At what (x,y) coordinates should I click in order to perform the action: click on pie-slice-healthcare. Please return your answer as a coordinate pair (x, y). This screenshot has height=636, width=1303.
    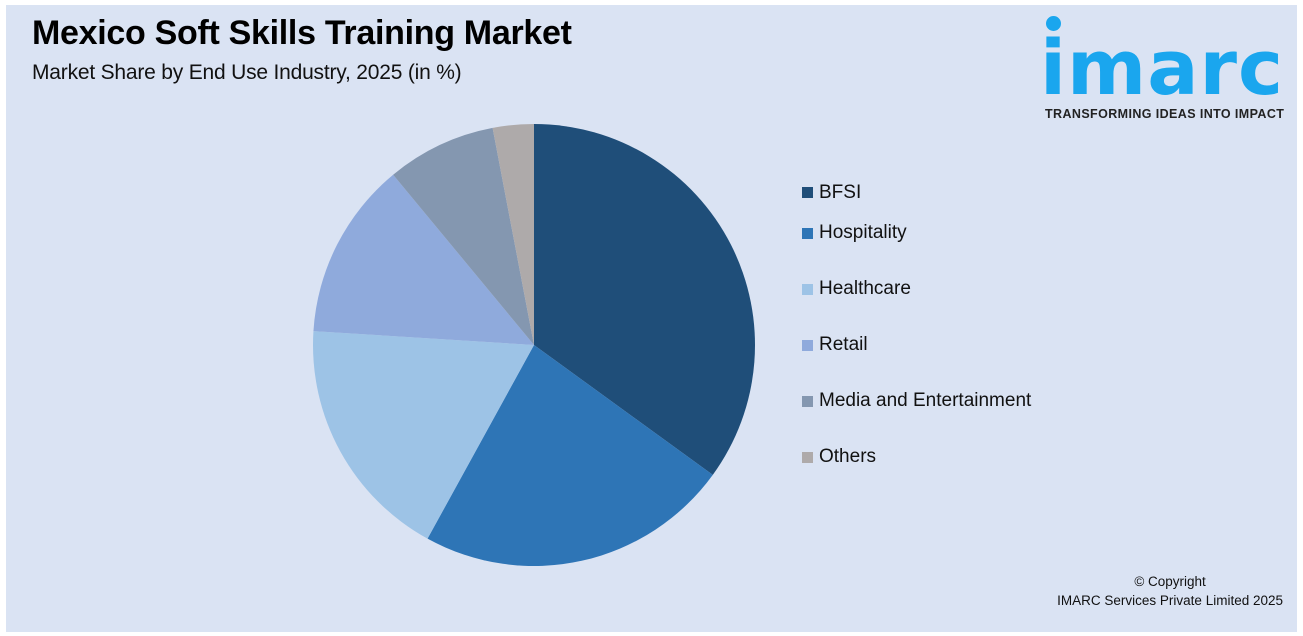
    Looking at the image, I should click on (423, 435).